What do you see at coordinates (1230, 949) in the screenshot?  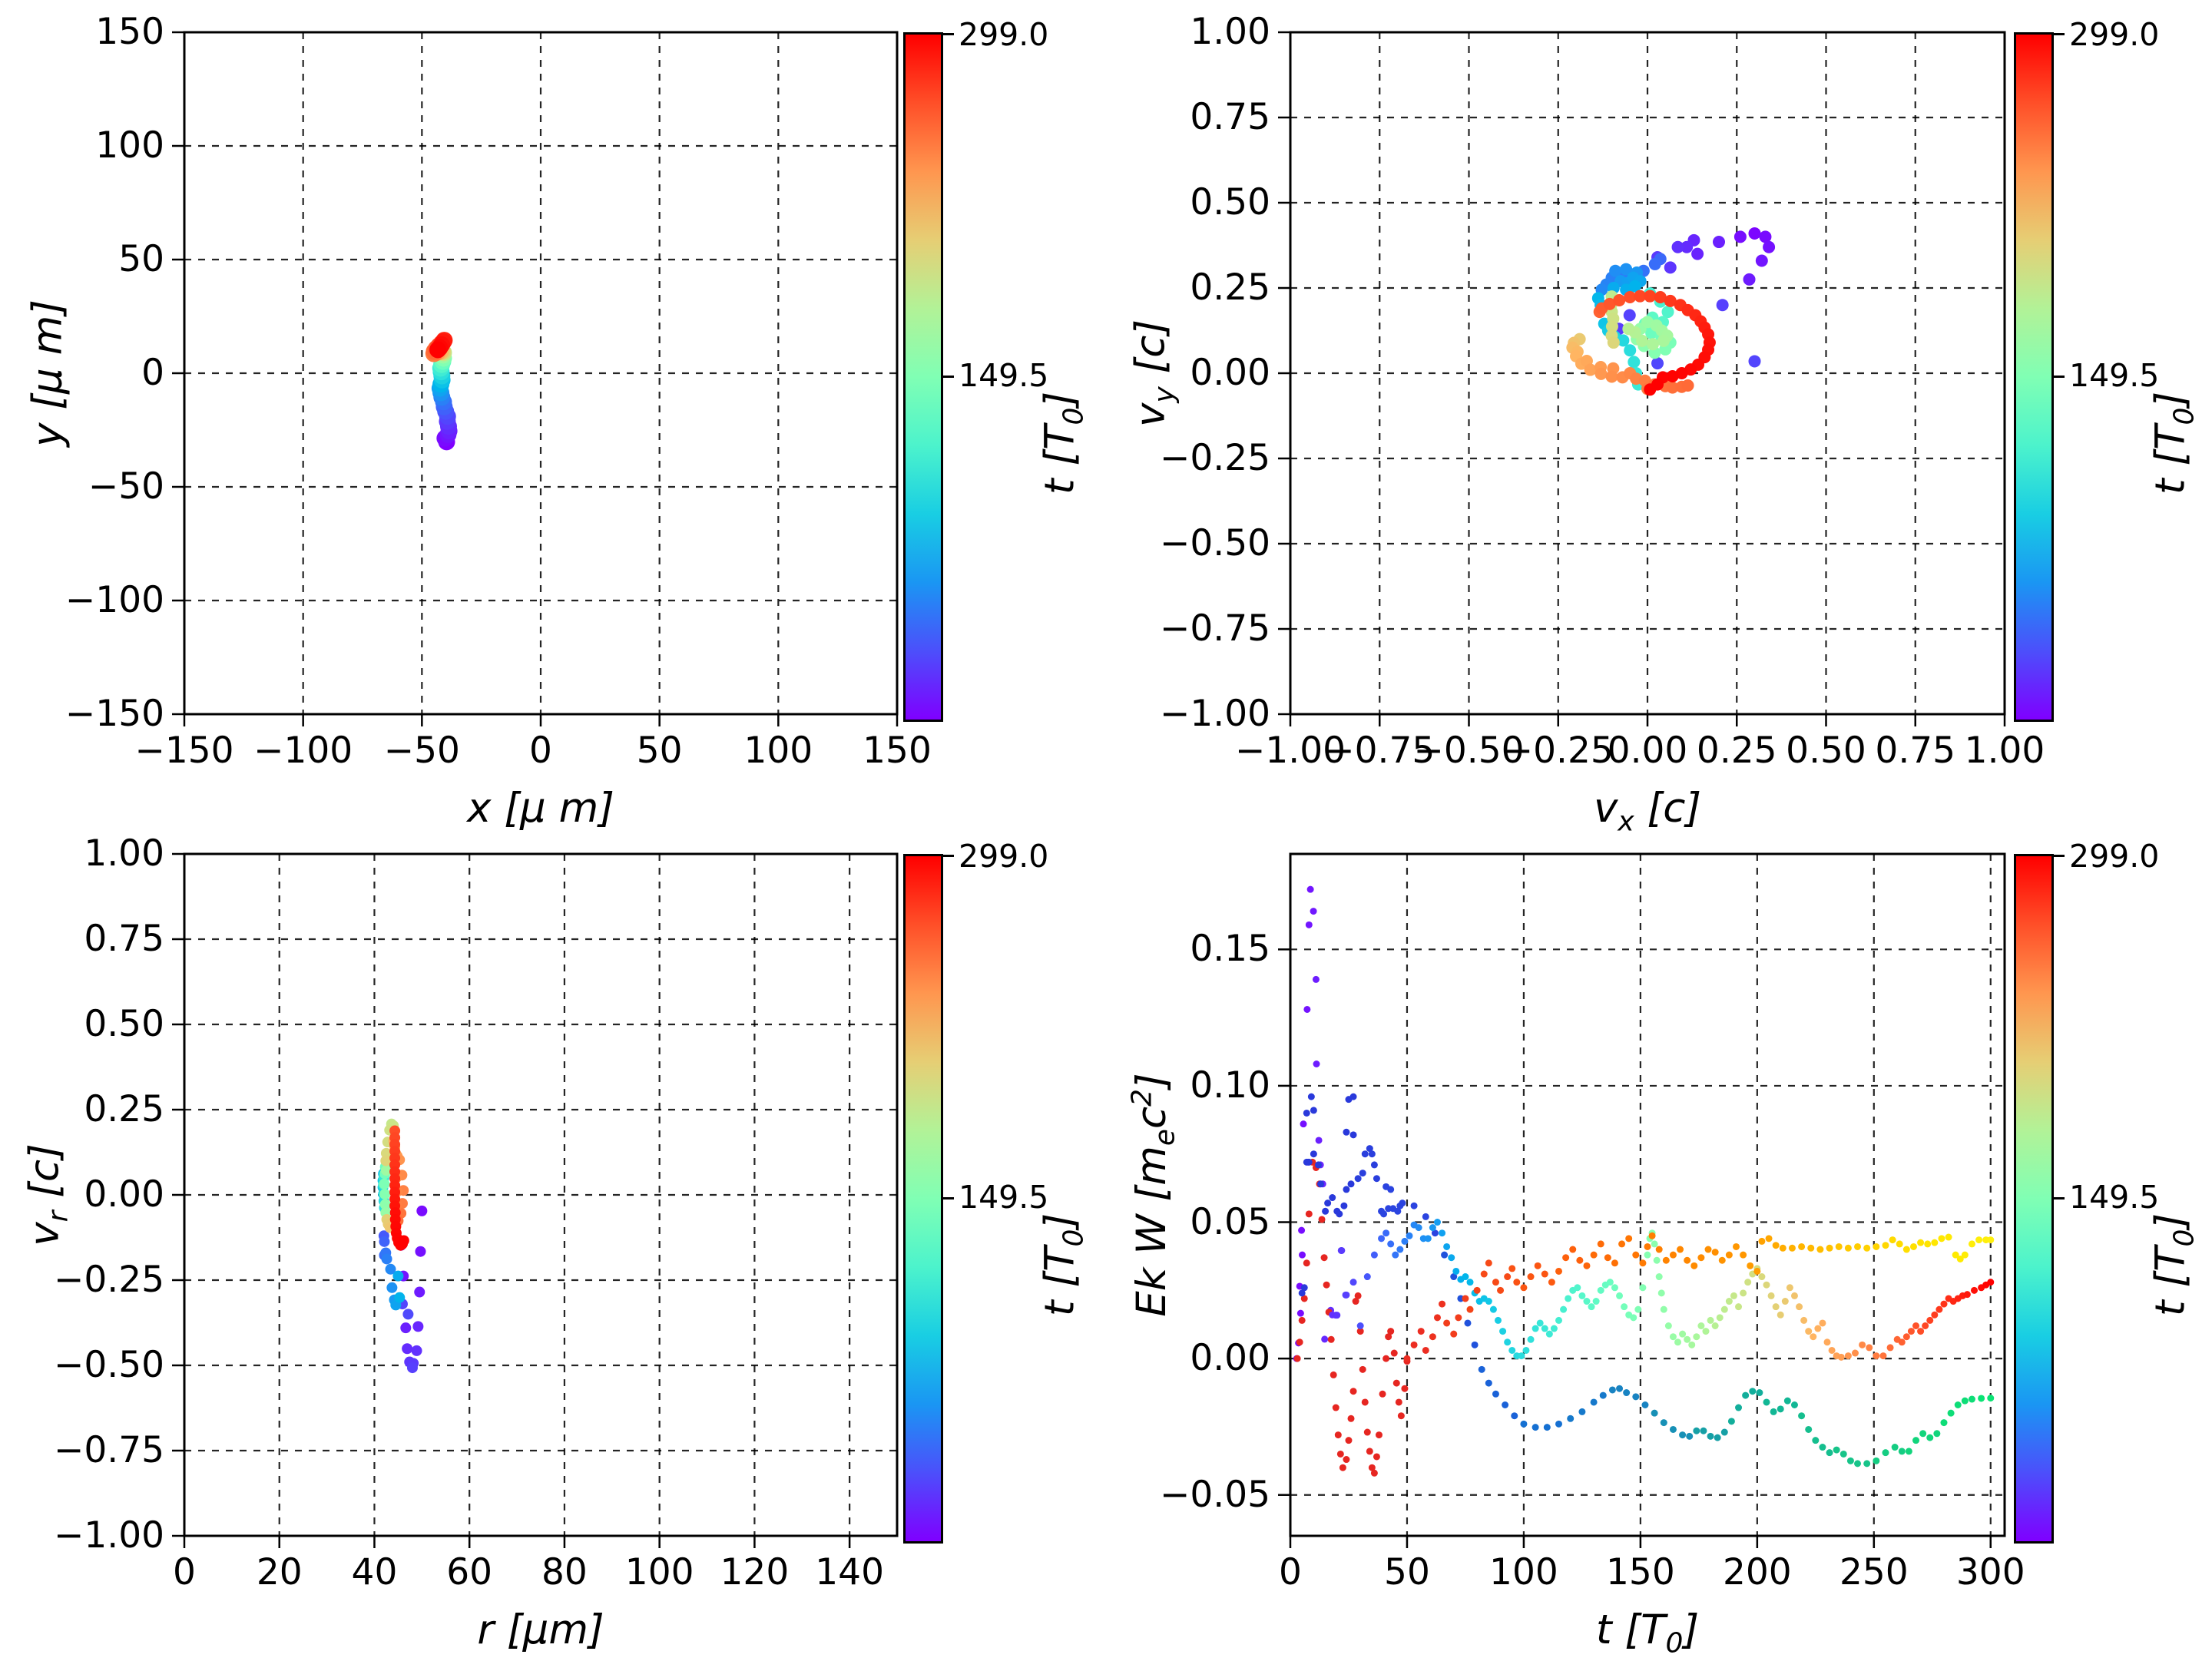 I see `y-tick: 0.15` at bounding box center [1230, 949].